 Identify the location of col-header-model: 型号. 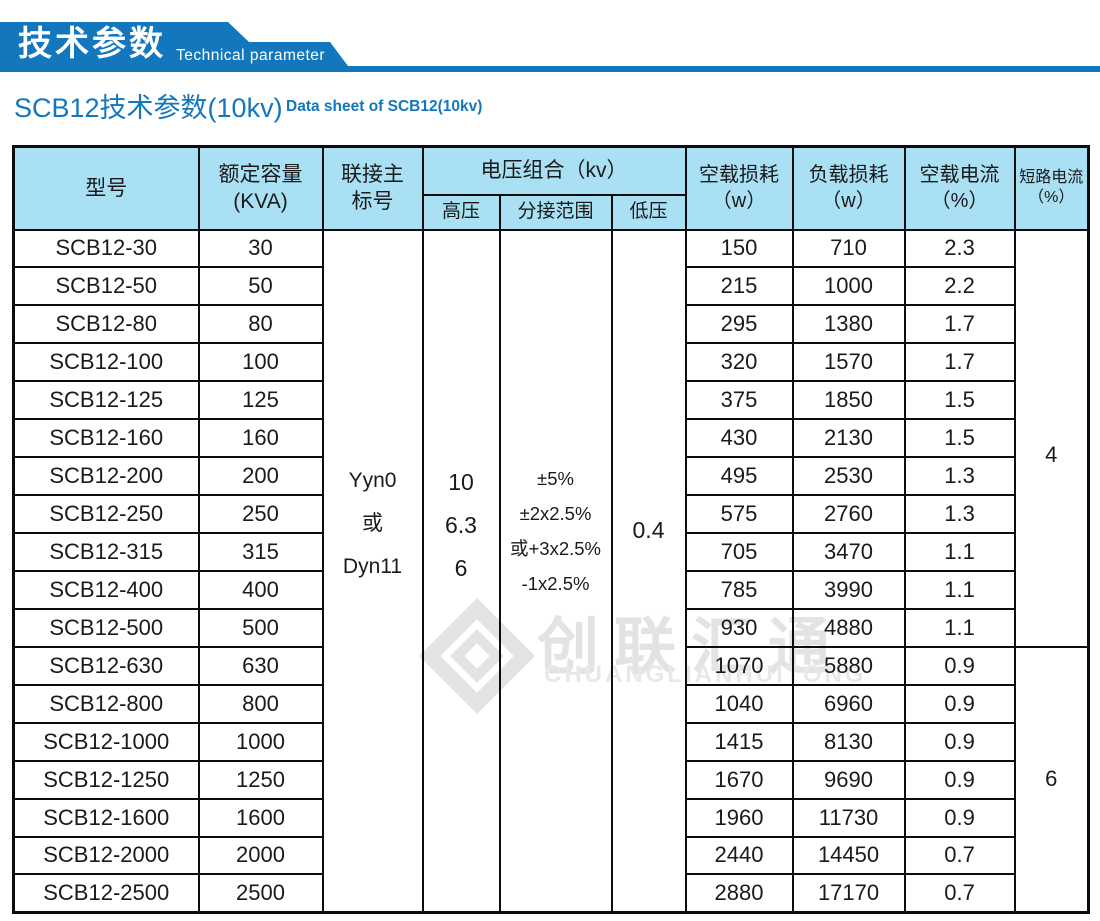
(106, 188).